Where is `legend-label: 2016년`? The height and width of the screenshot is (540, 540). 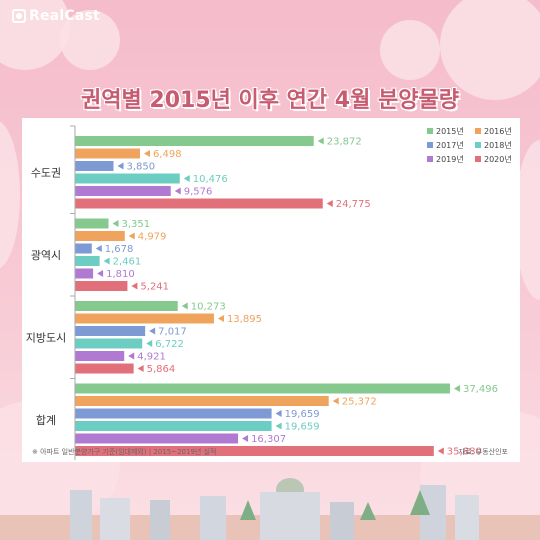
legend-label: 2016년 is located at coordinates (498, 131).